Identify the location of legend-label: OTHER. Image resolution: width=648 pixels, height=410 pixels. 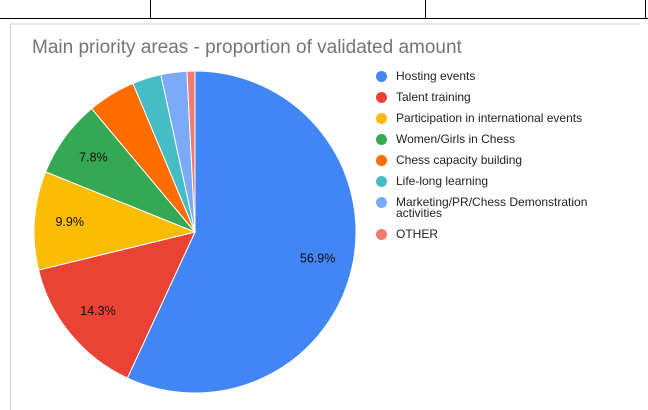
(417, 234).